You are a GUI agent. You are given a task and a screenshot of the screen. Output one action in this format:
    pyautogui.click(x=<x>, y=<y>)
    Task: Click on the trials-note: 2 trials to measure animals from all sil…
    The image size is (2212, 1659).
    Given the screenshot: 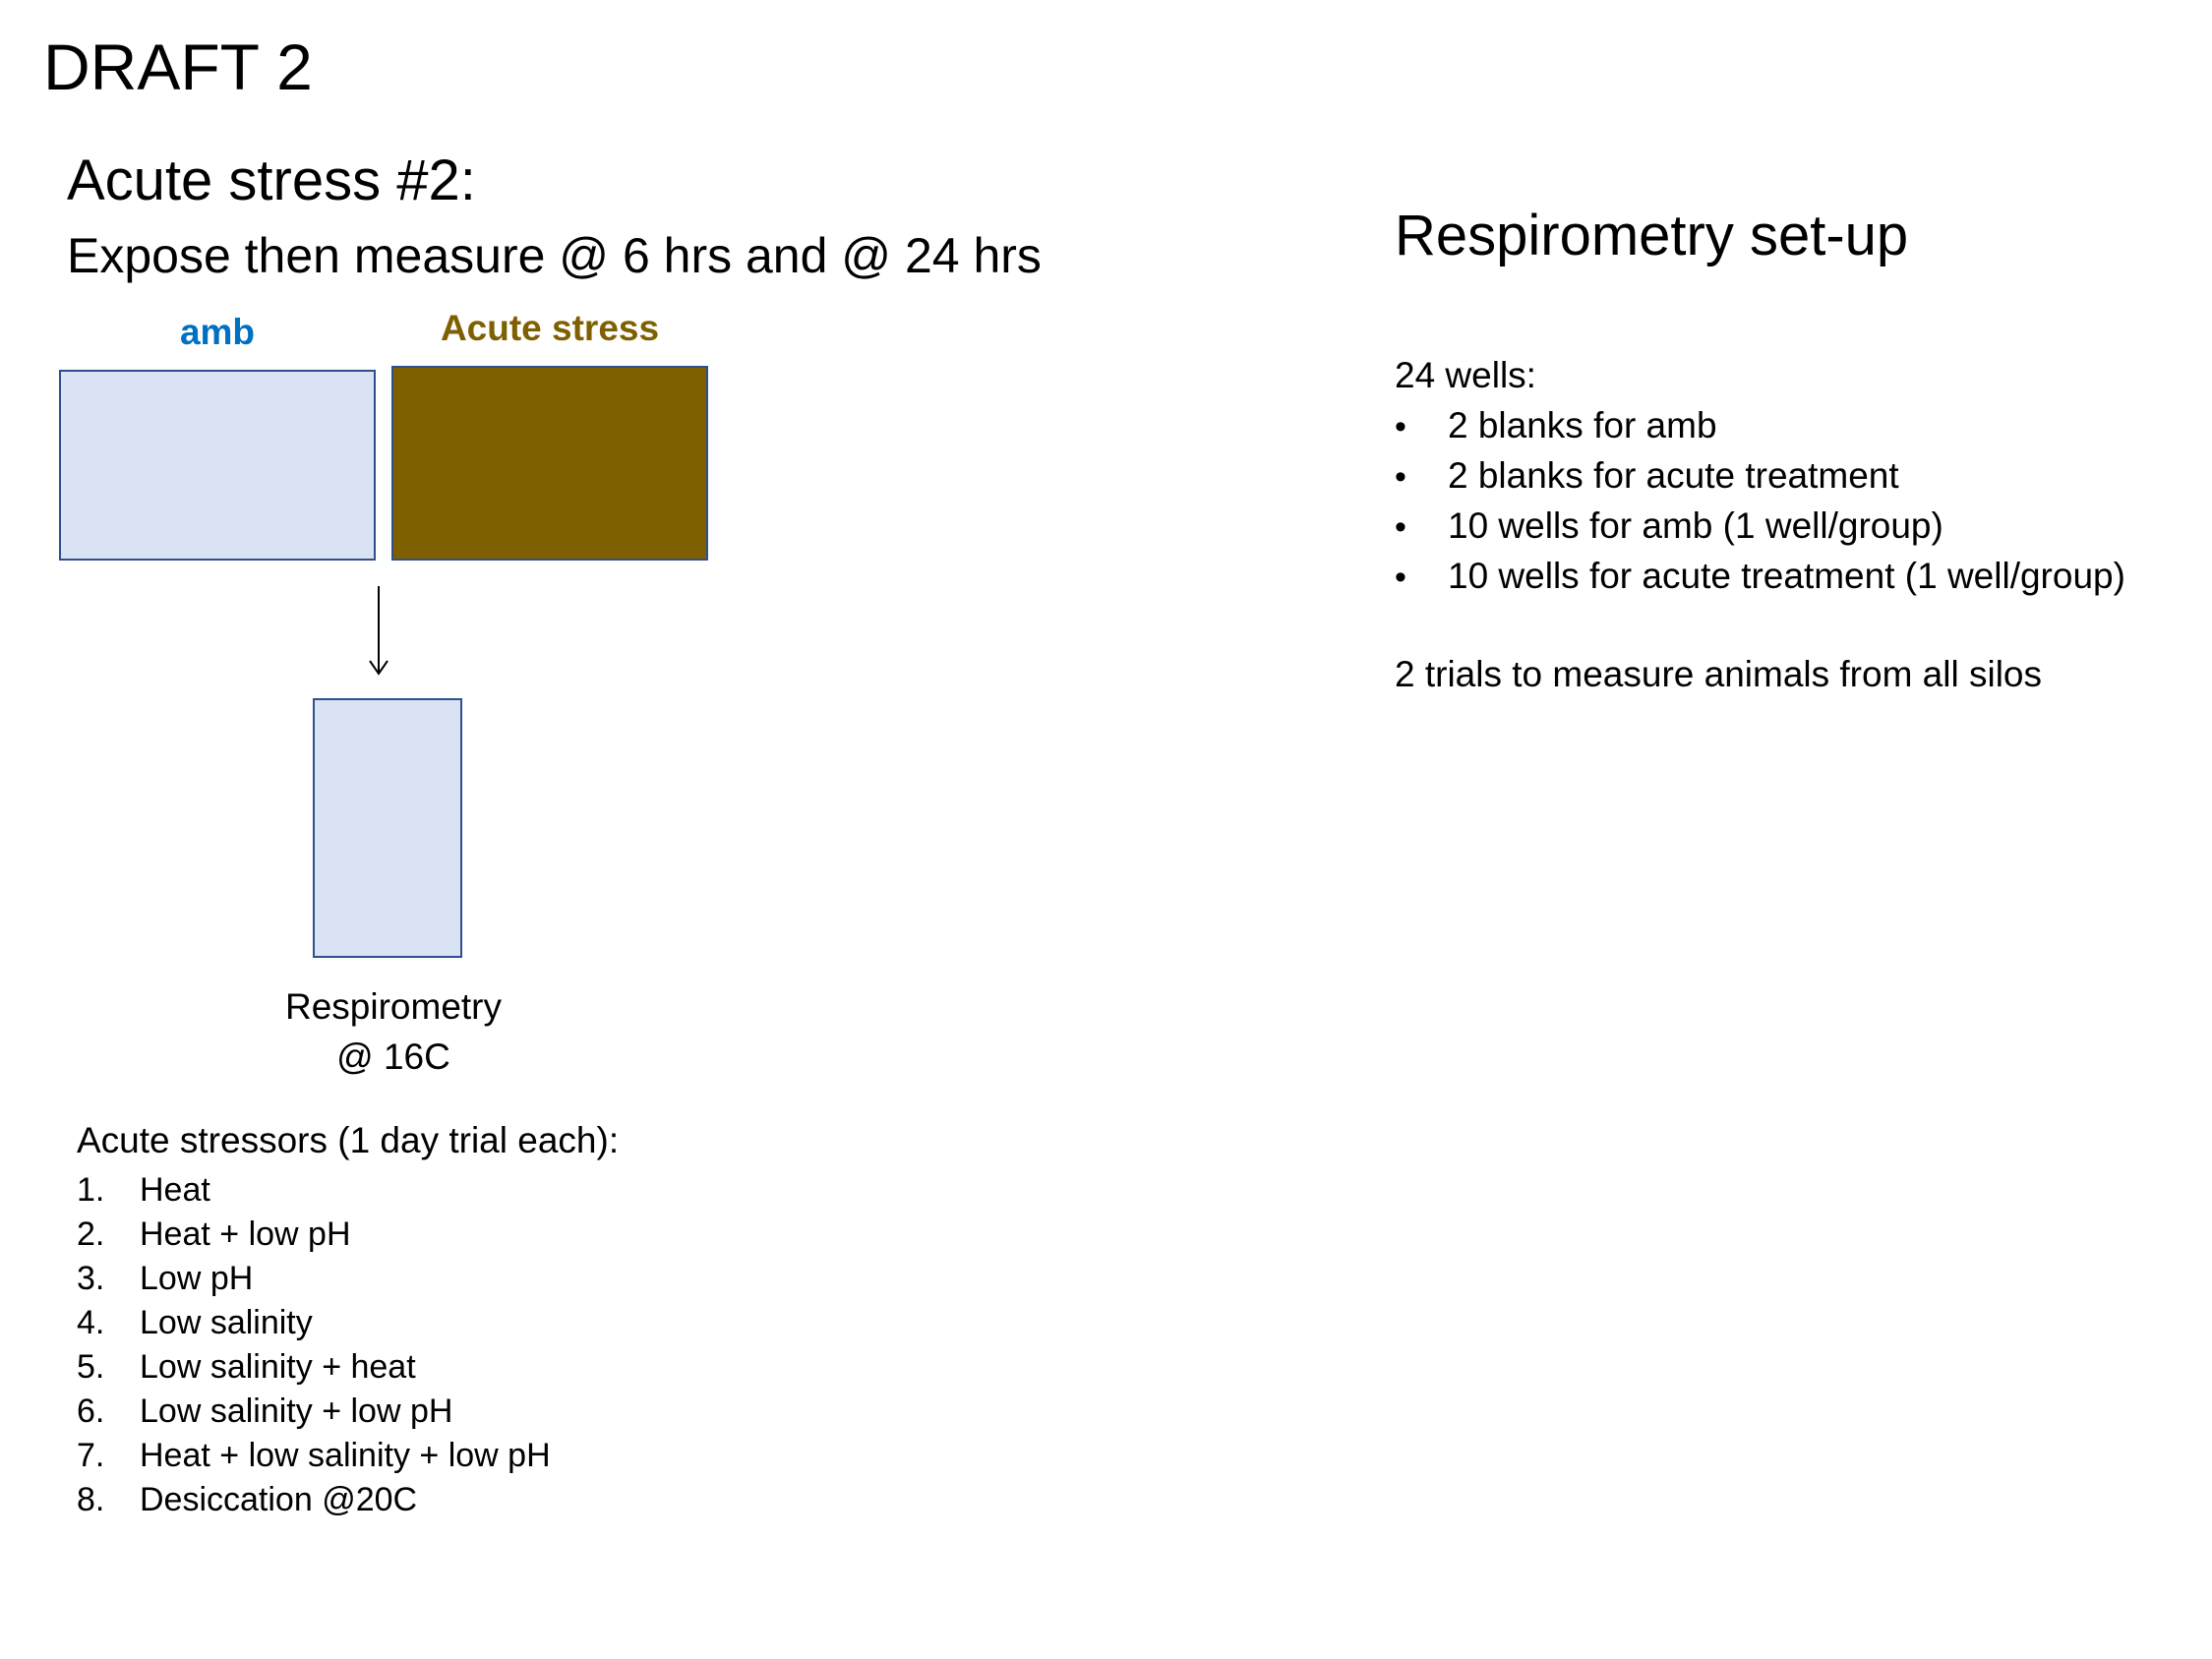 What is the action you would take?
    pyautogui.click(x=1718, y=674)
    